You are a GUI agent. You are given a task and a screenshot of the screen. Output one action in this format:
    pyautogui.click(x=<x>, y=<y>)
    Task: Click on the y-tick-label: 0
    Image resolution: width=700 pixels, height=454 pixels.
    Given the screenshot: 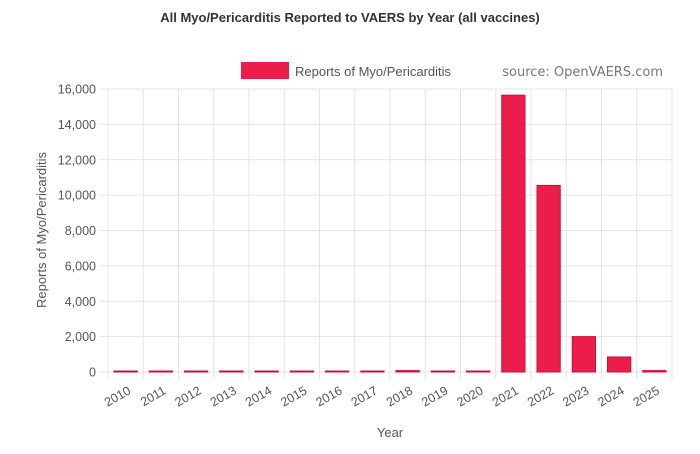 What is the action you would take?
    pyautogui.click(x=92, y=373)
    